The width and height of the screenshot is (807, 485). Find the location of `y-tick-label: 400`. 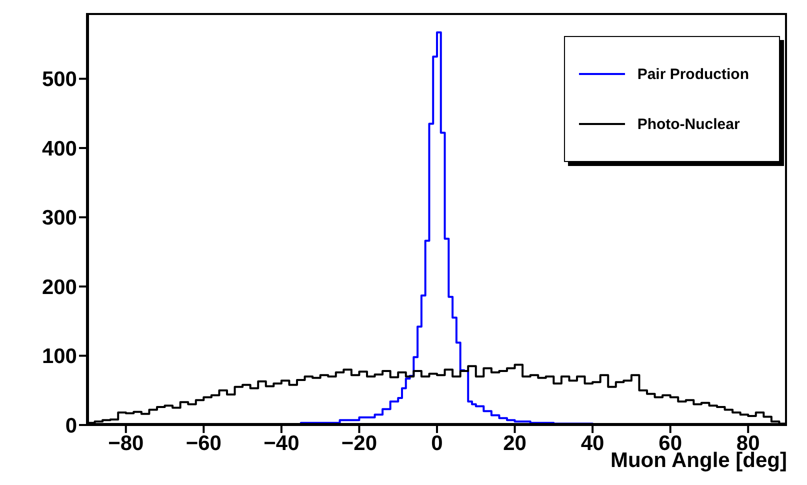

y-tick-label: 400 is located at coordinates (59, 148).